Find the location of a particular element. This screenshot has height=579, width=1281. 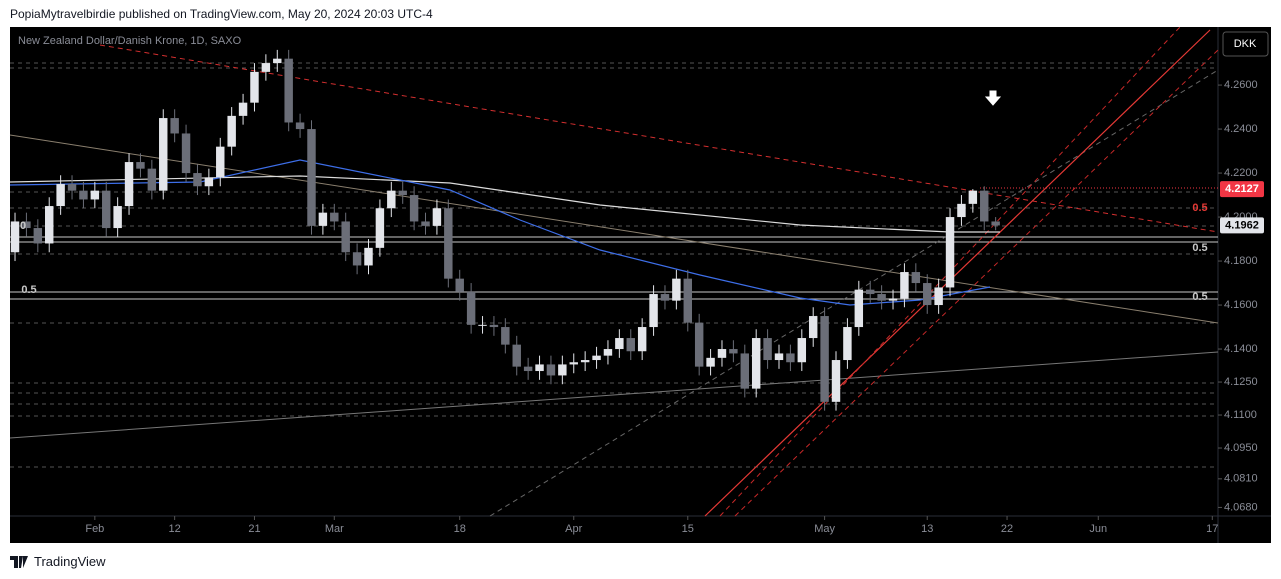

y-tick-label: 4.0810 is located at coordinates (1241, 479).